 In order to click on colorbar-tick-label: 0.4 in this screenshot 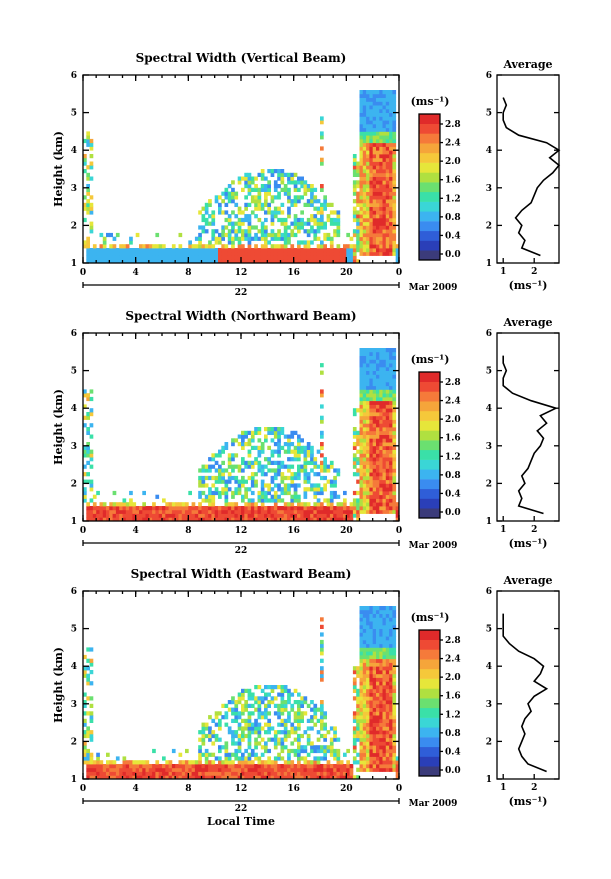, I will do `click(453, 236)`.